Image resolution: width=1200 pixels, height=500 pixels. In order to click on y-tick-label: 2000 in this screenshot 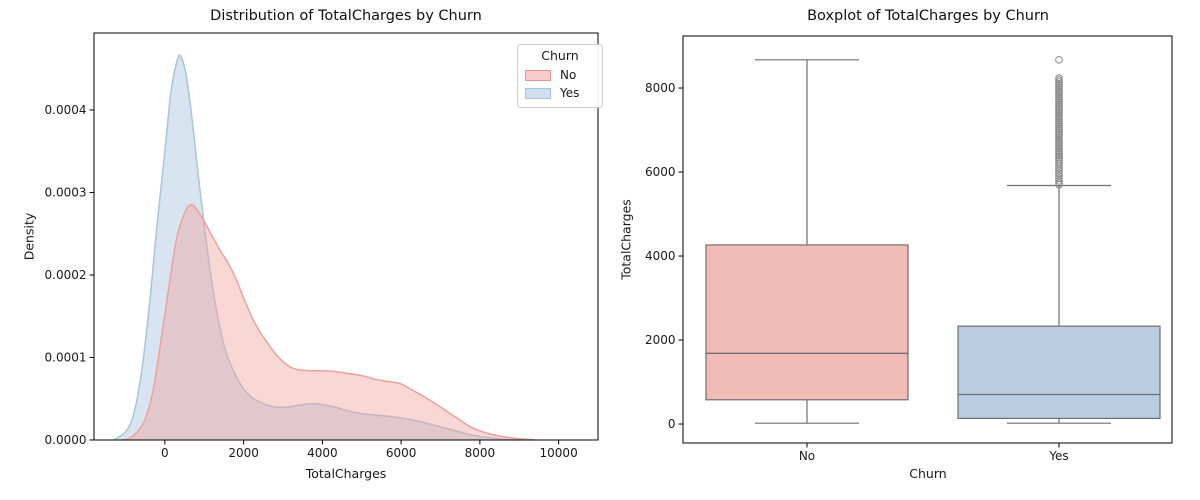, I will do `click(660, 340)`.